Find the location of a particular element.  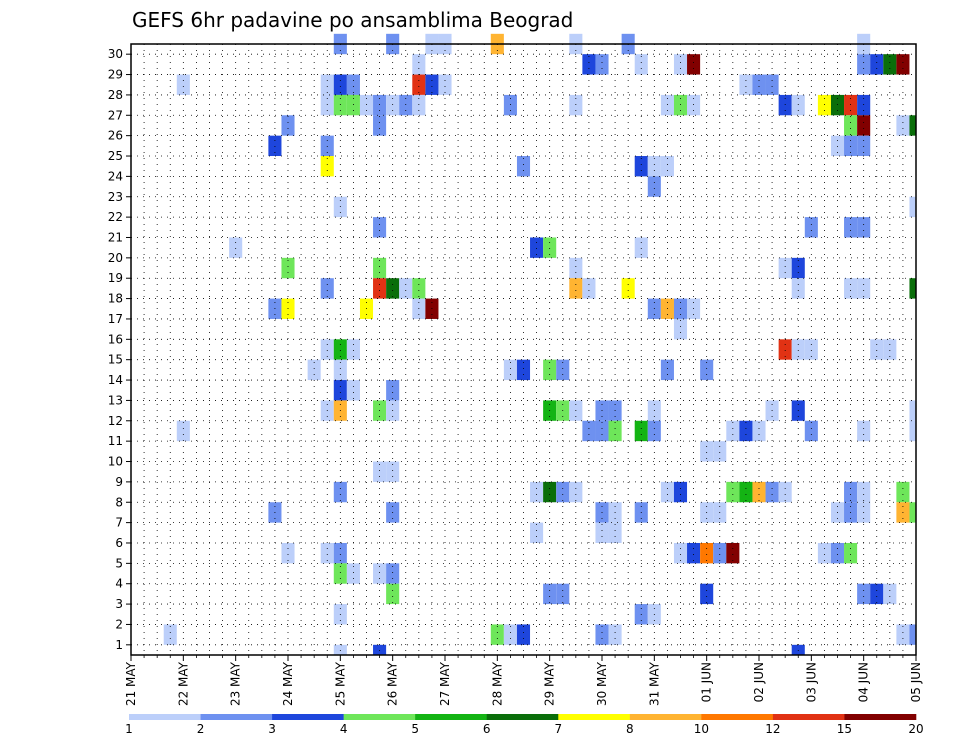

colorbar-label: 8 is located at coordinates (630, 729).